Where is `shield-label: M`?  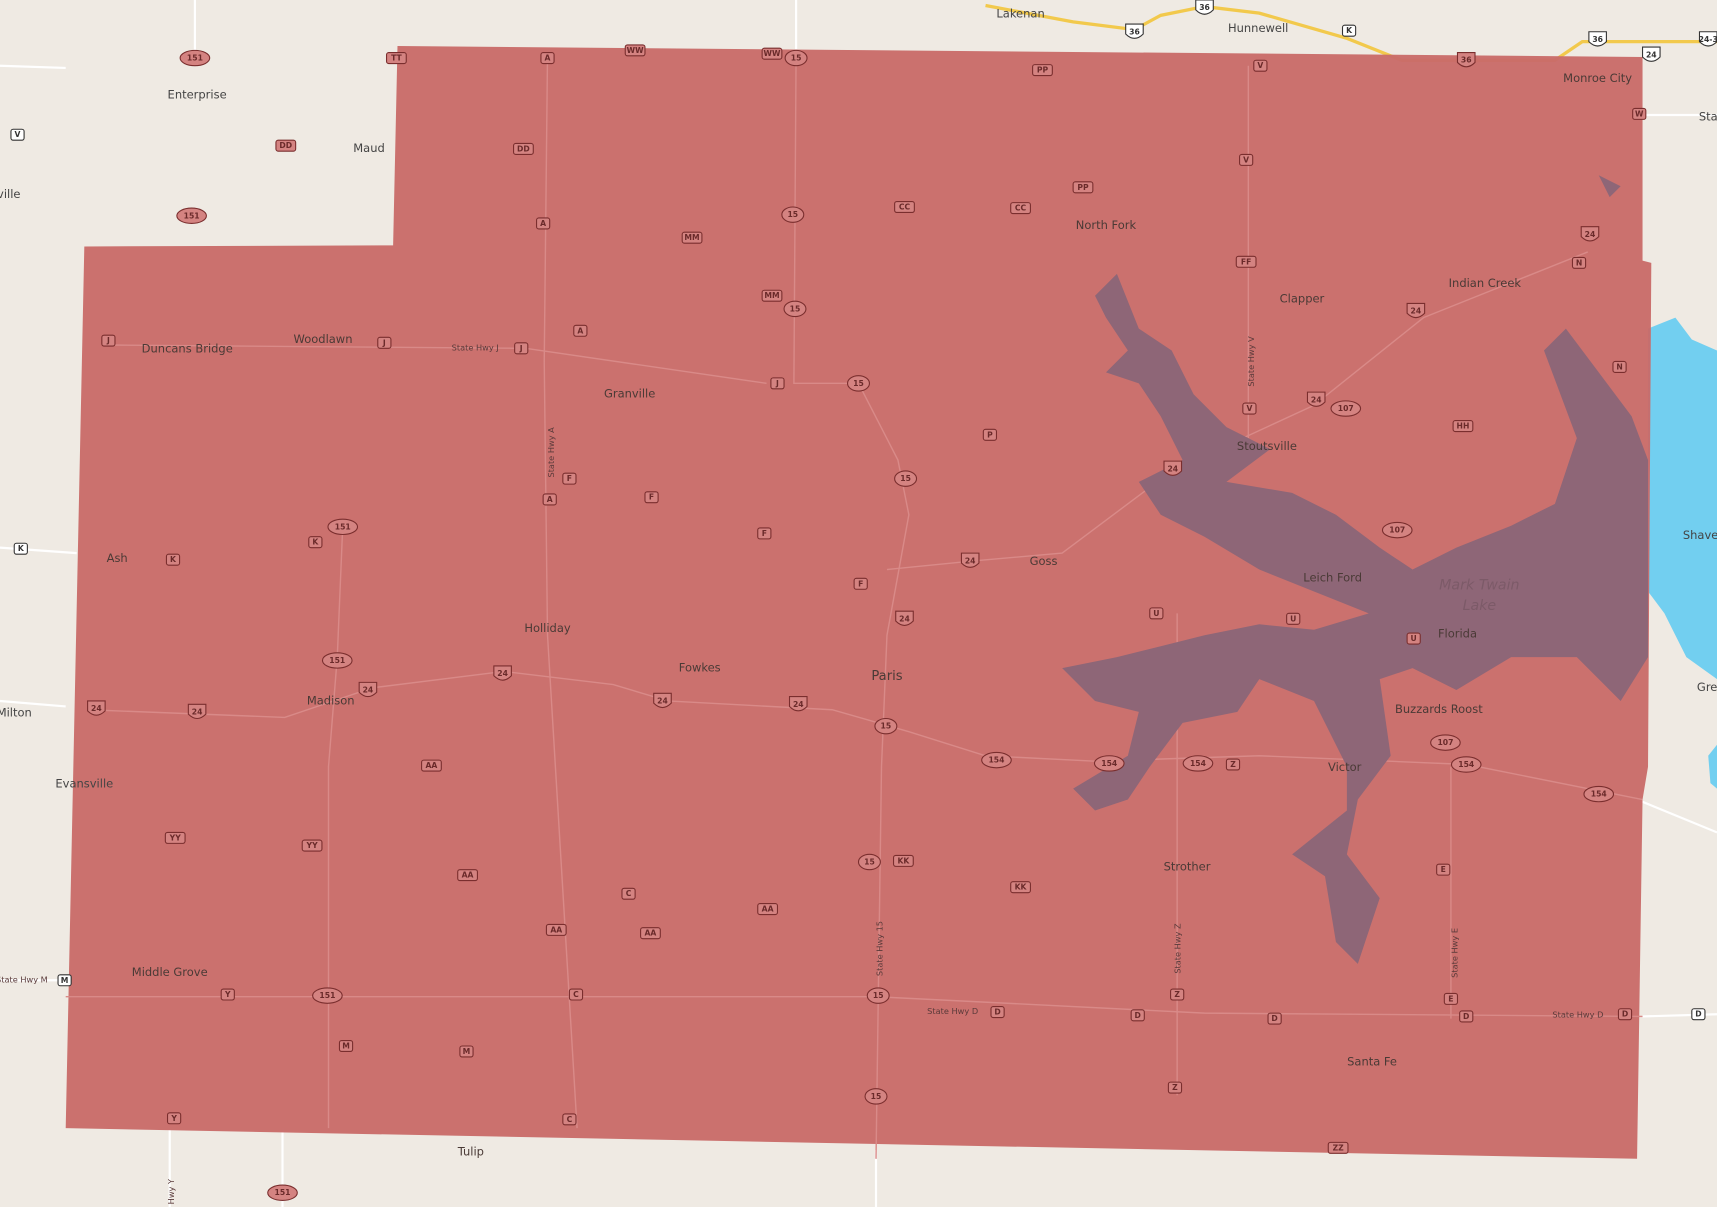 shield-label: M is located at coordinates (346, 1045).